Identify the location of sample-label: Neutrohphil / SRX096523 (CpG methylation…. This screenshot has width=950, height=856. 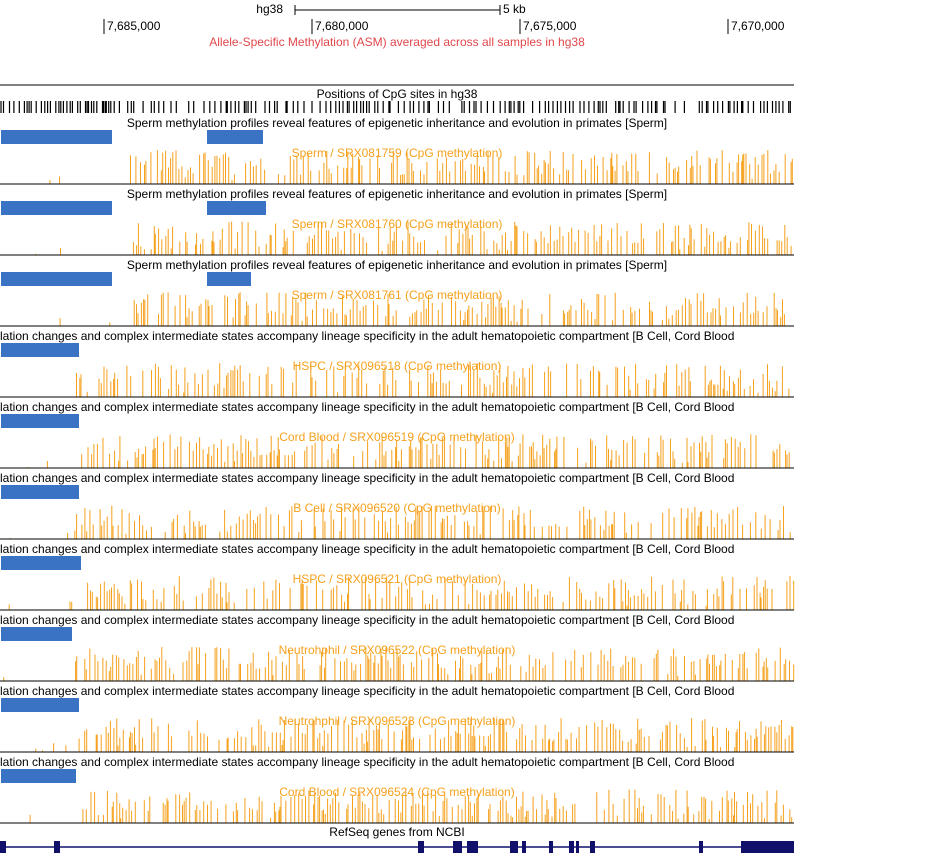
(397, 721).